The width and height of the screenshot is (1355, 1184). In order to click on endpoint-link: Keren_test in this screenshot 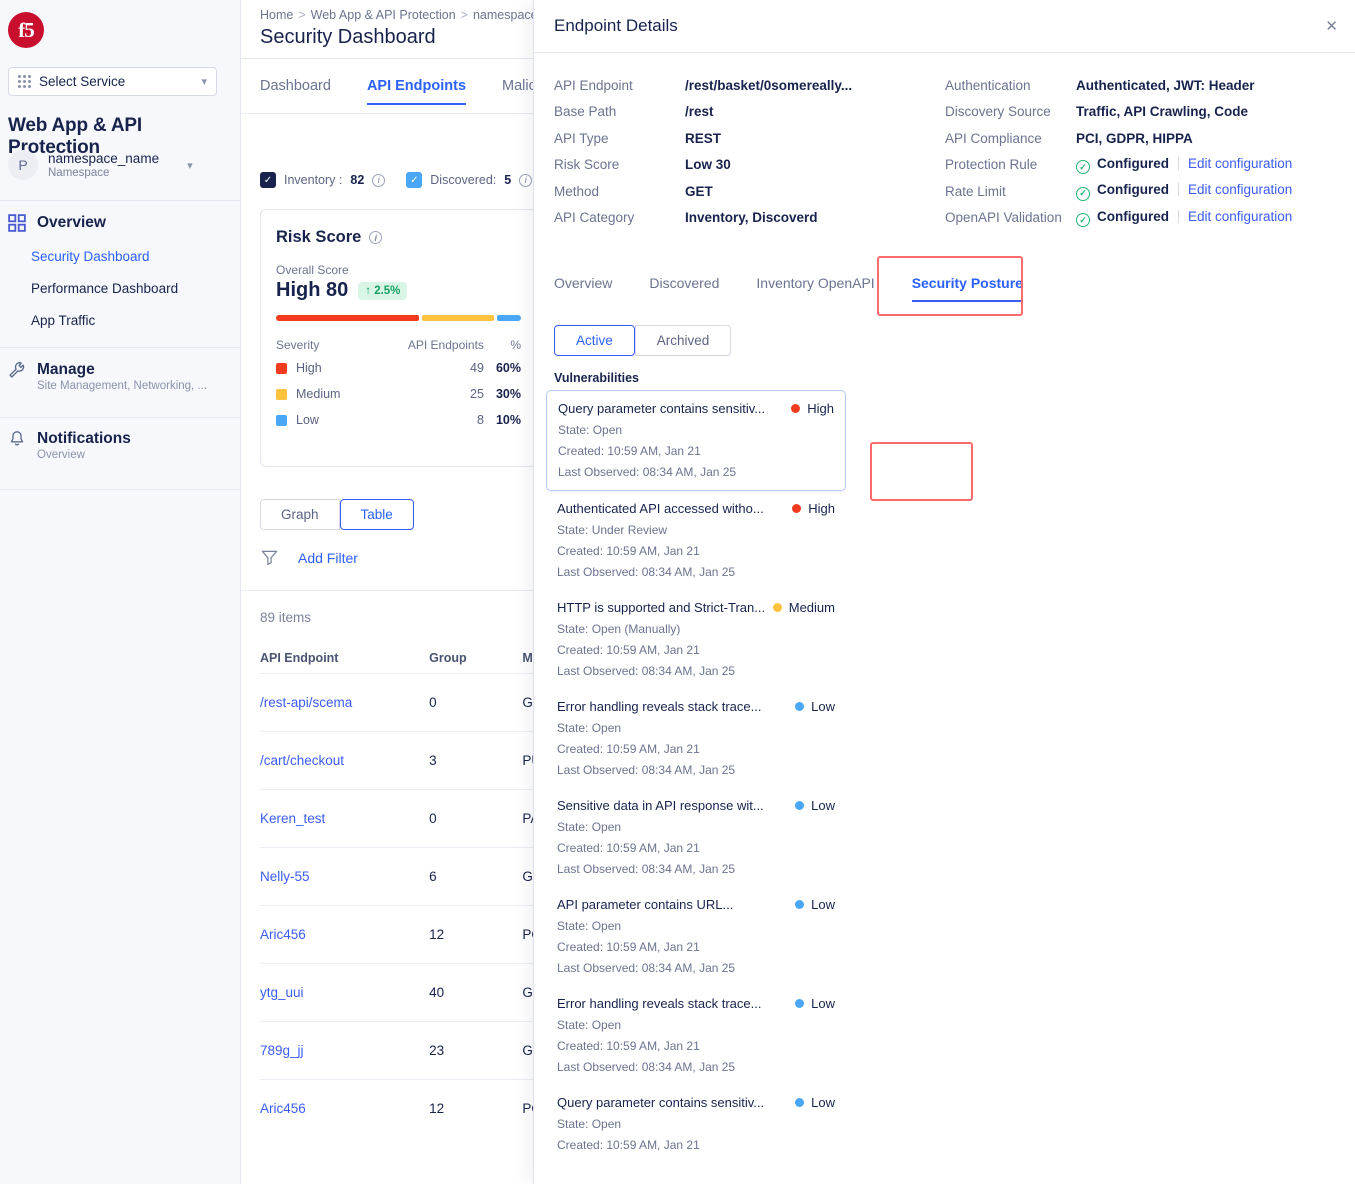, I will do `click(326, 818)`.